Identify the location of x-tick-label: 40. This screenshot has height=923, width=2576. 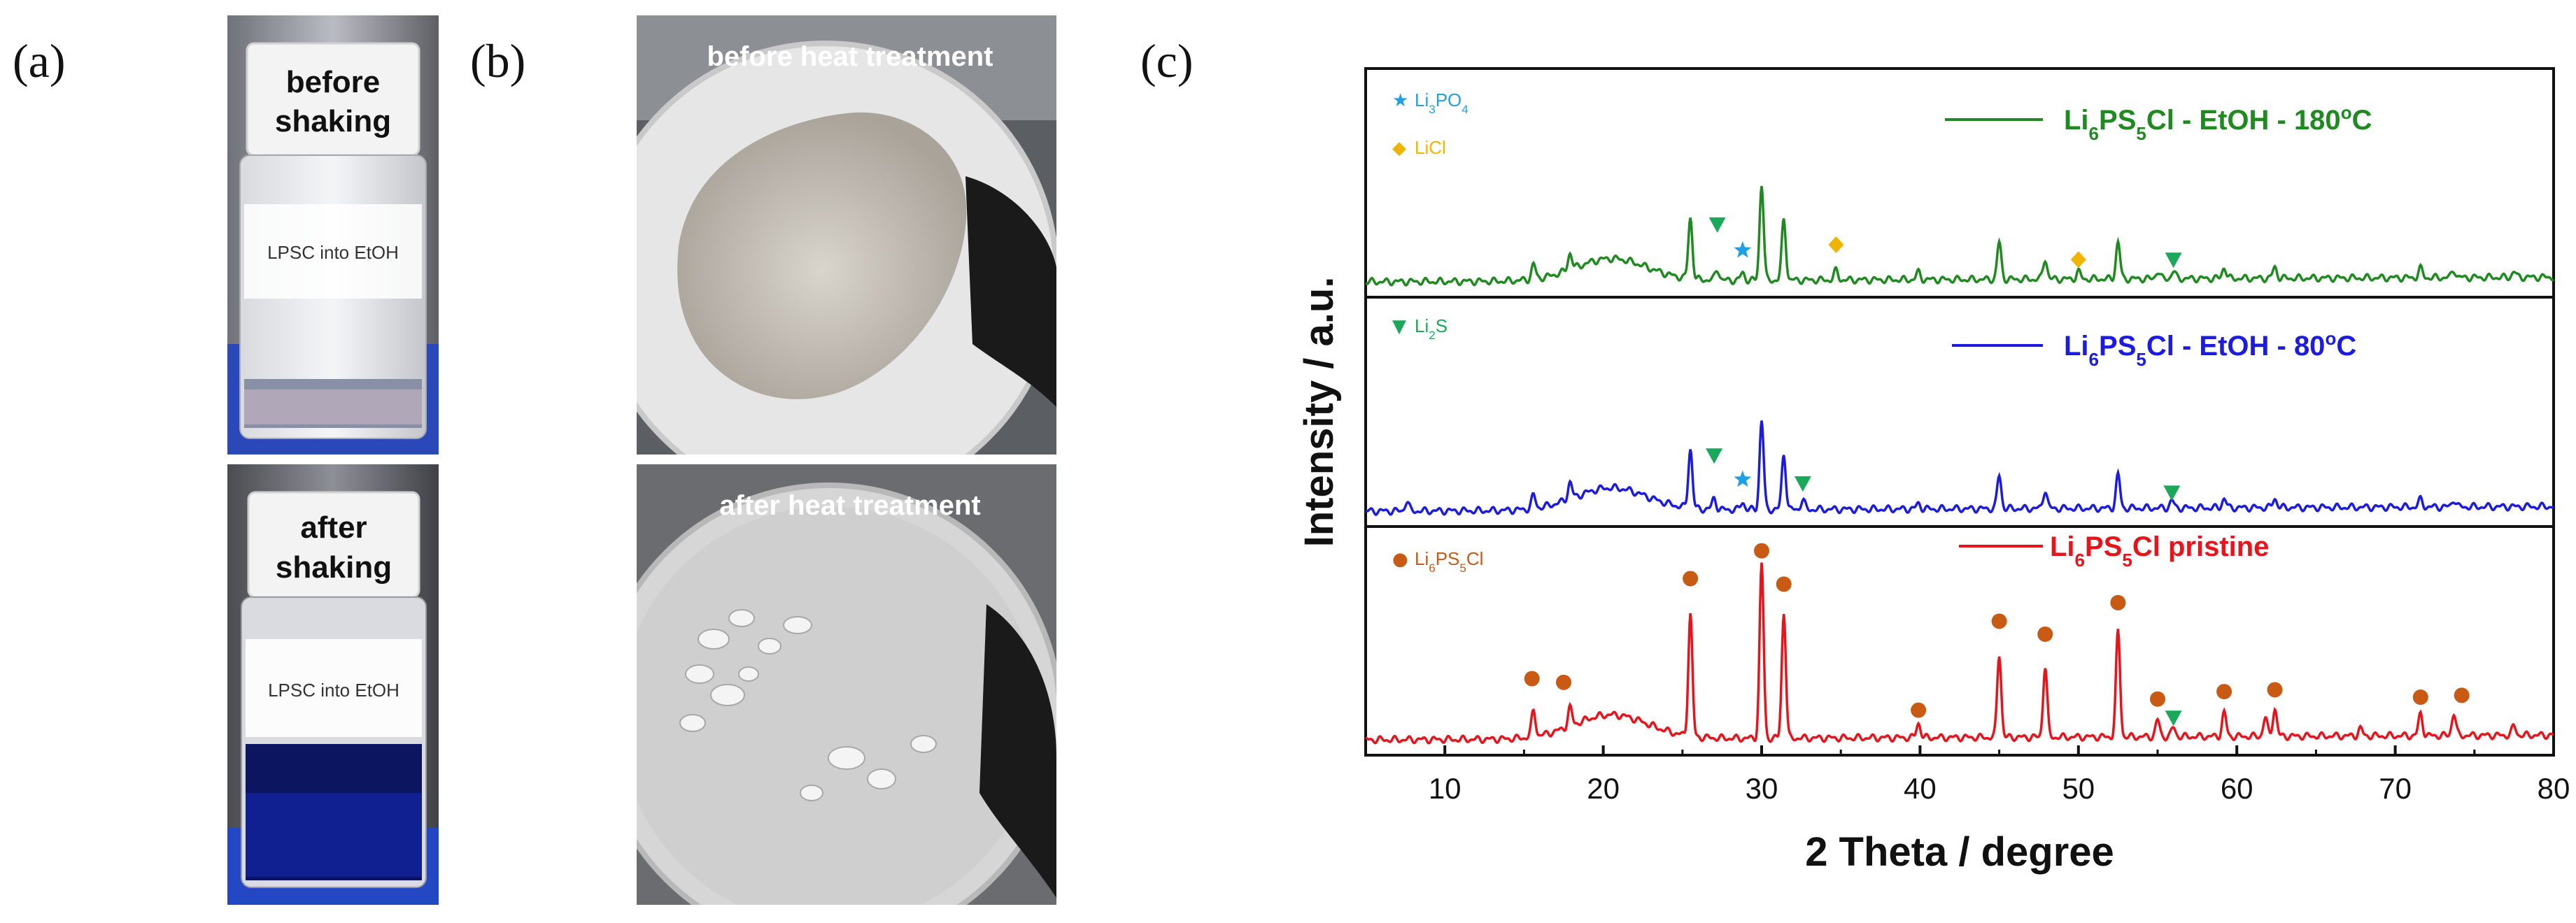
(1920, 788).